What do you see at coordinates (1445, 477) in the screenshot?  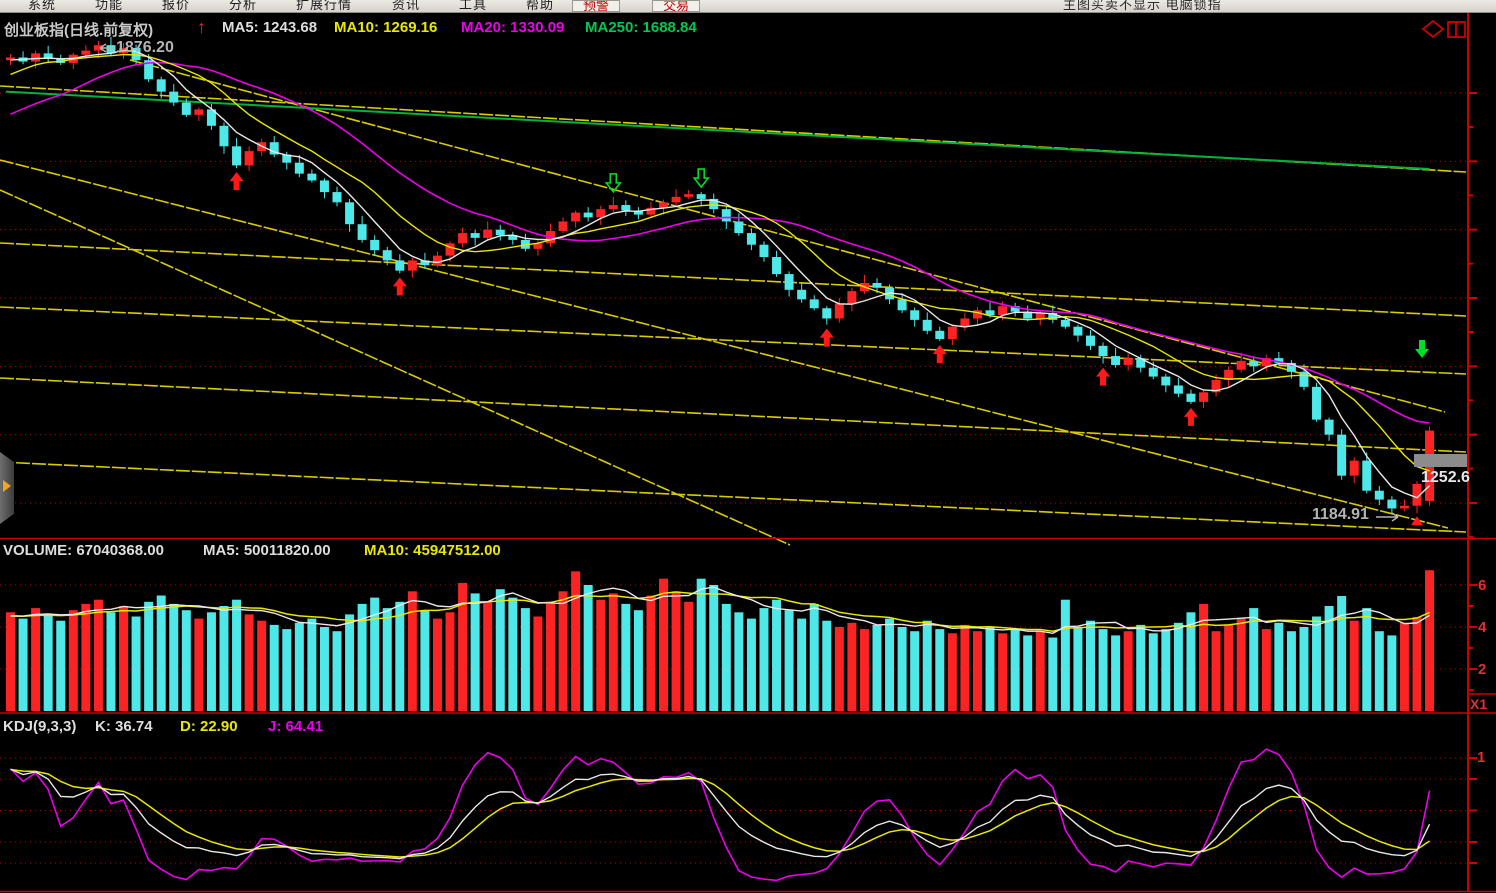 I see `last-price-value: 1252.6` at bounding box center [1445, 477].